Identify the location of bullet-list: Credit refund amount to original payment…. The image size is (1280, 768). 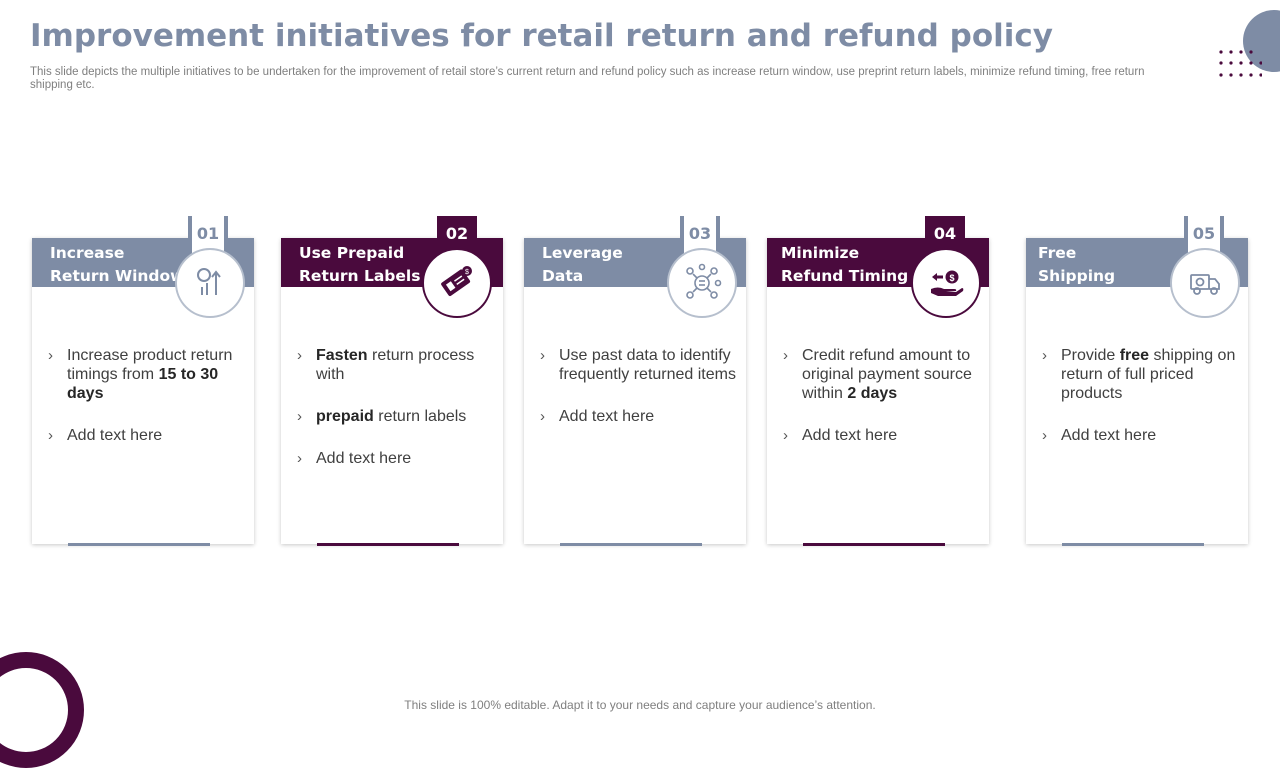
(881, 407).